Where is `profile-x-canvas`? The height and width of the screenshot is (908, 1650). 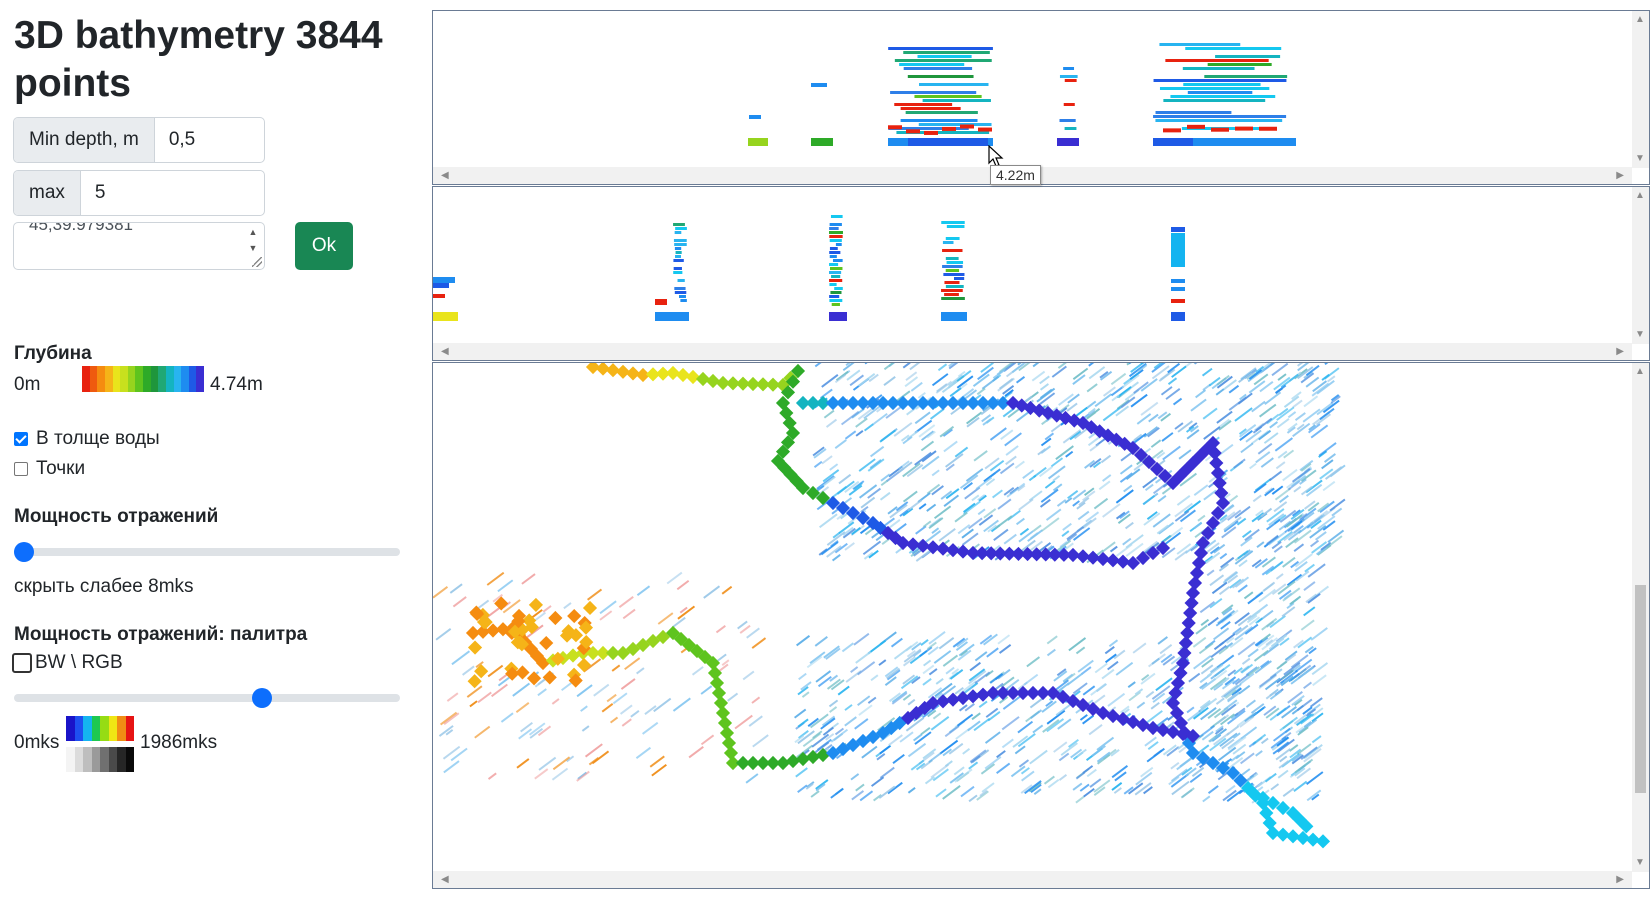
profile-x-canvas is located at coordinates (1032, 88).